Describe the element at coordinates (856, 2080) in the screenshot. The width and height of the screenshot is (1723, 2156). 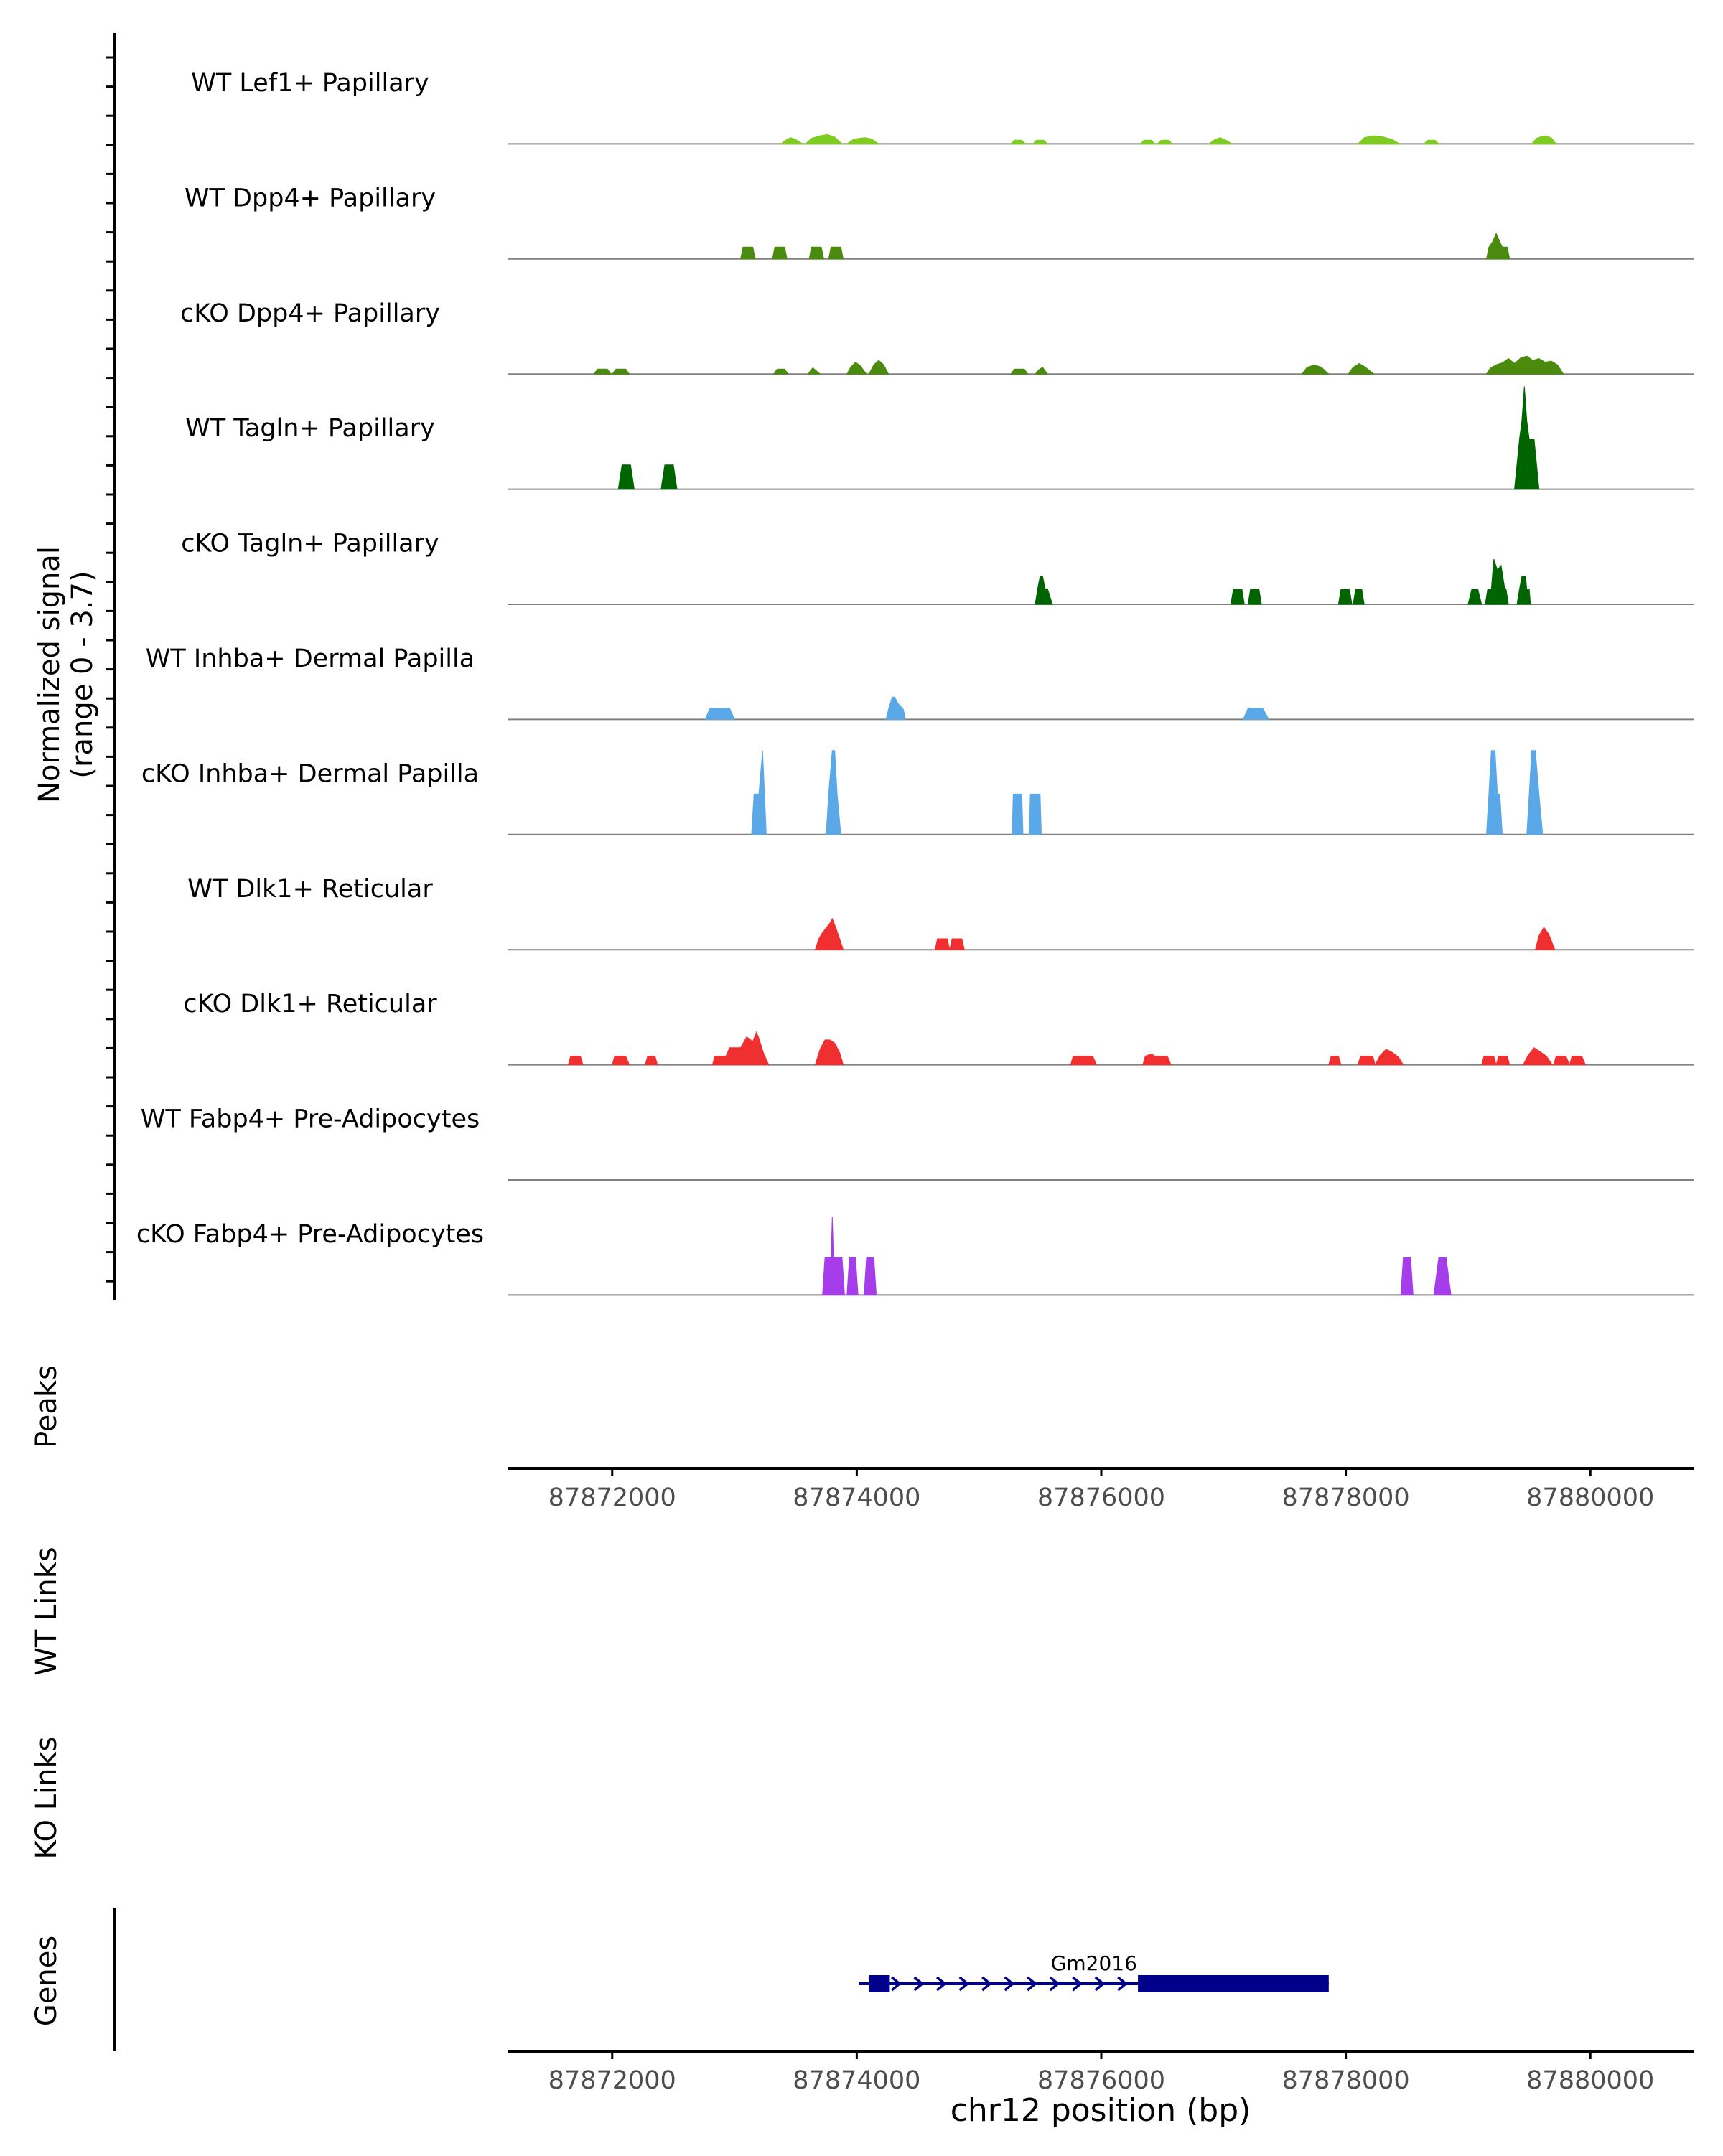
I see `genes-x-tick-label: 87874000` at that location.